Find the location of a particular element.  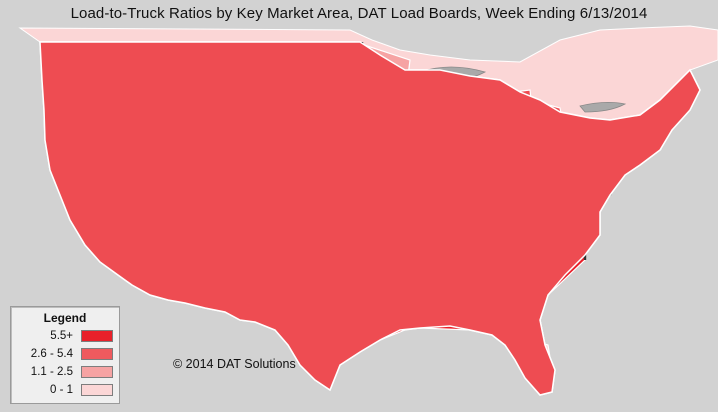

legend-item: 2.6 - 5.4 is located at coordinates (67, 355).